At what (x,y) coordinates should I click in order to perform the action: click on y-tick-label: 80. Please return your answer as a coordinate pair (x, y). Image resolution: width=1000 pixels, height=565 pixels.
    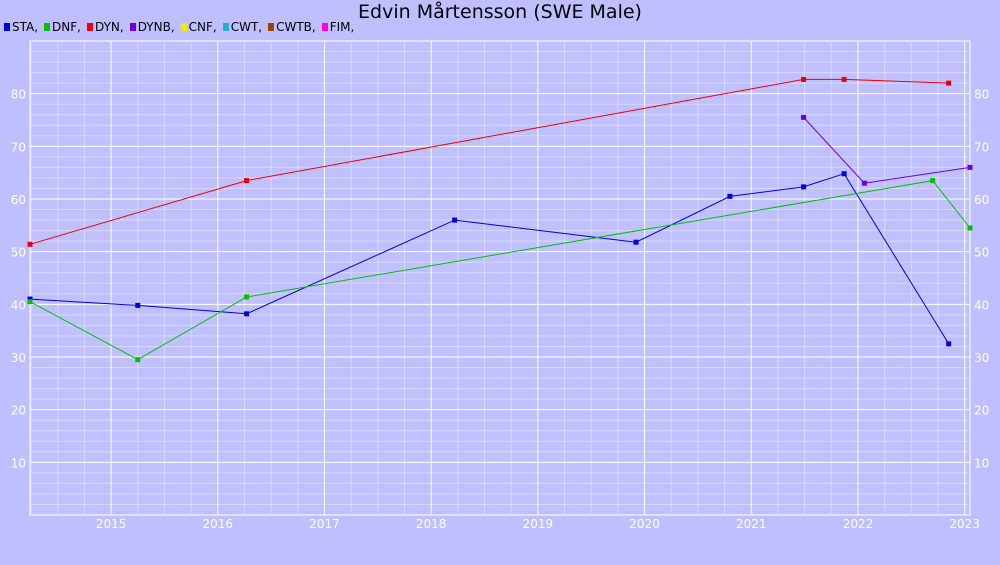
    Looking at the image, I should click on (18, 95).